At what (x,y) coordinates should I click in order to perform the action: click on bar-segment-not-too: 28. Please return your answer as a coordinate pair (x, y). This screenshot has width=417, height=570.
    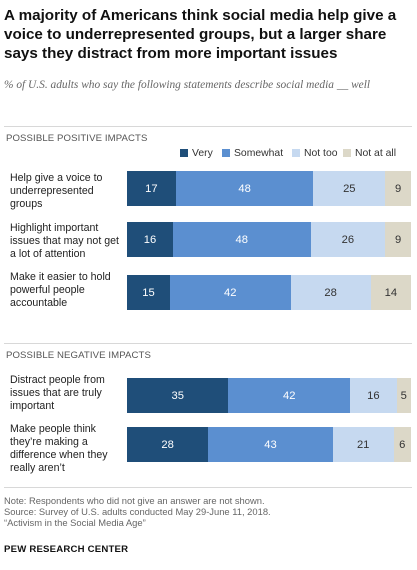
    Looking at the image, I should click on (330, 292).